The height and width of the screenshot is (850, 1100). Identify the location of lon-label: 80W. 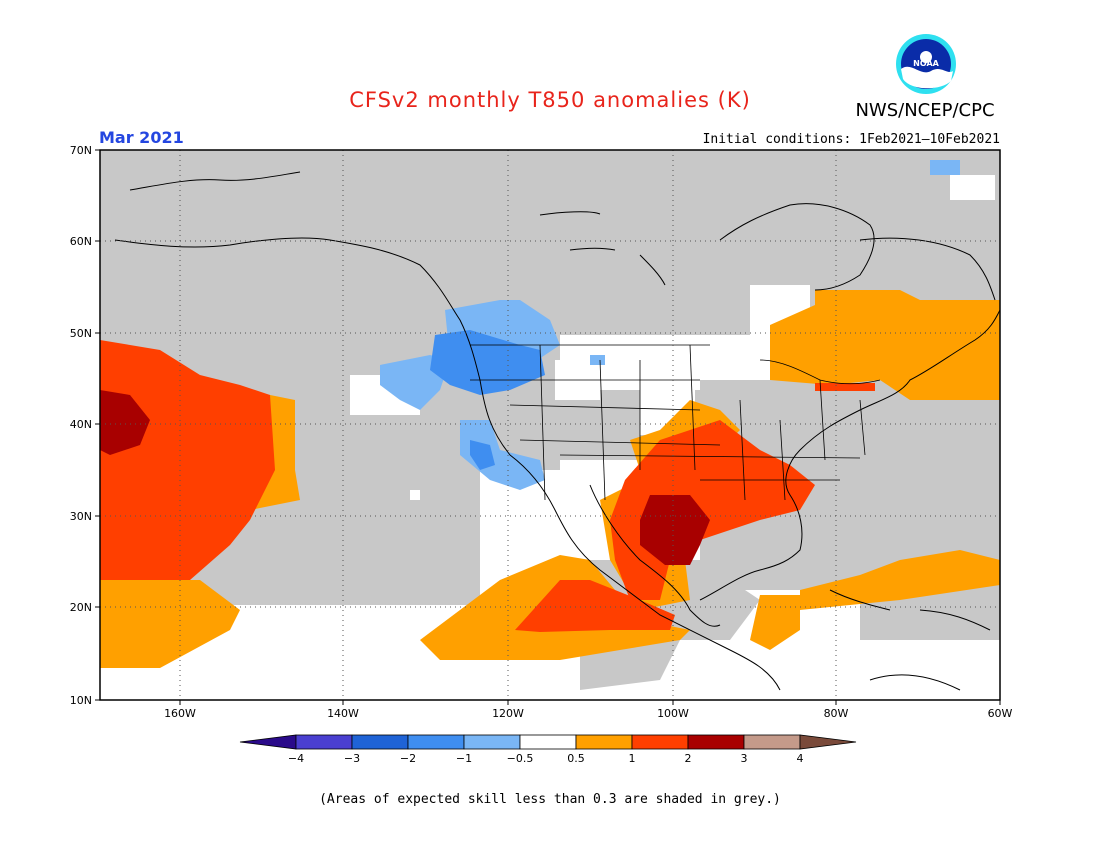
(836, 713).